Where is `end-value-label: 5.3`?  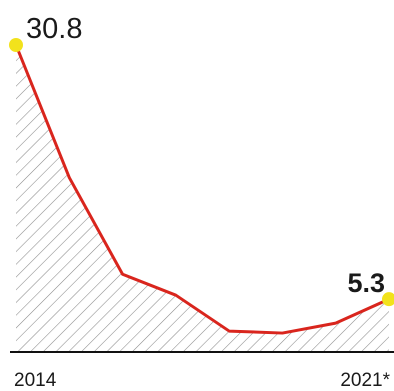 end-value-label: 5.3 is located at coordinates (366, 283).